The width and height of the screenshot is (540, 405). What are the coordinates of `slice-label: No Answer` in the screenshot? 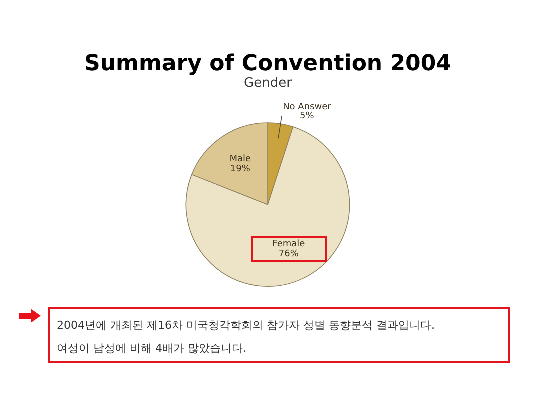 It's located at (307, 107).